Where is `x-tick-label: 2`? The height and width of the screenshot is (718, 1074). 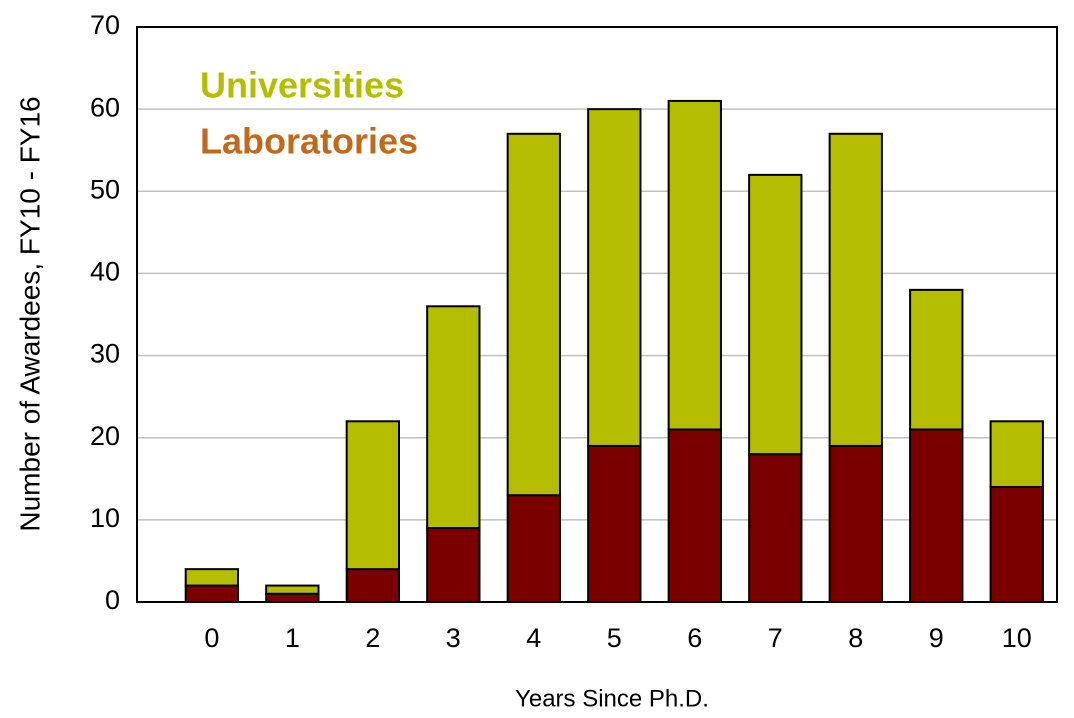 x-tick-label: 2 is located at coordinates (372, 638).